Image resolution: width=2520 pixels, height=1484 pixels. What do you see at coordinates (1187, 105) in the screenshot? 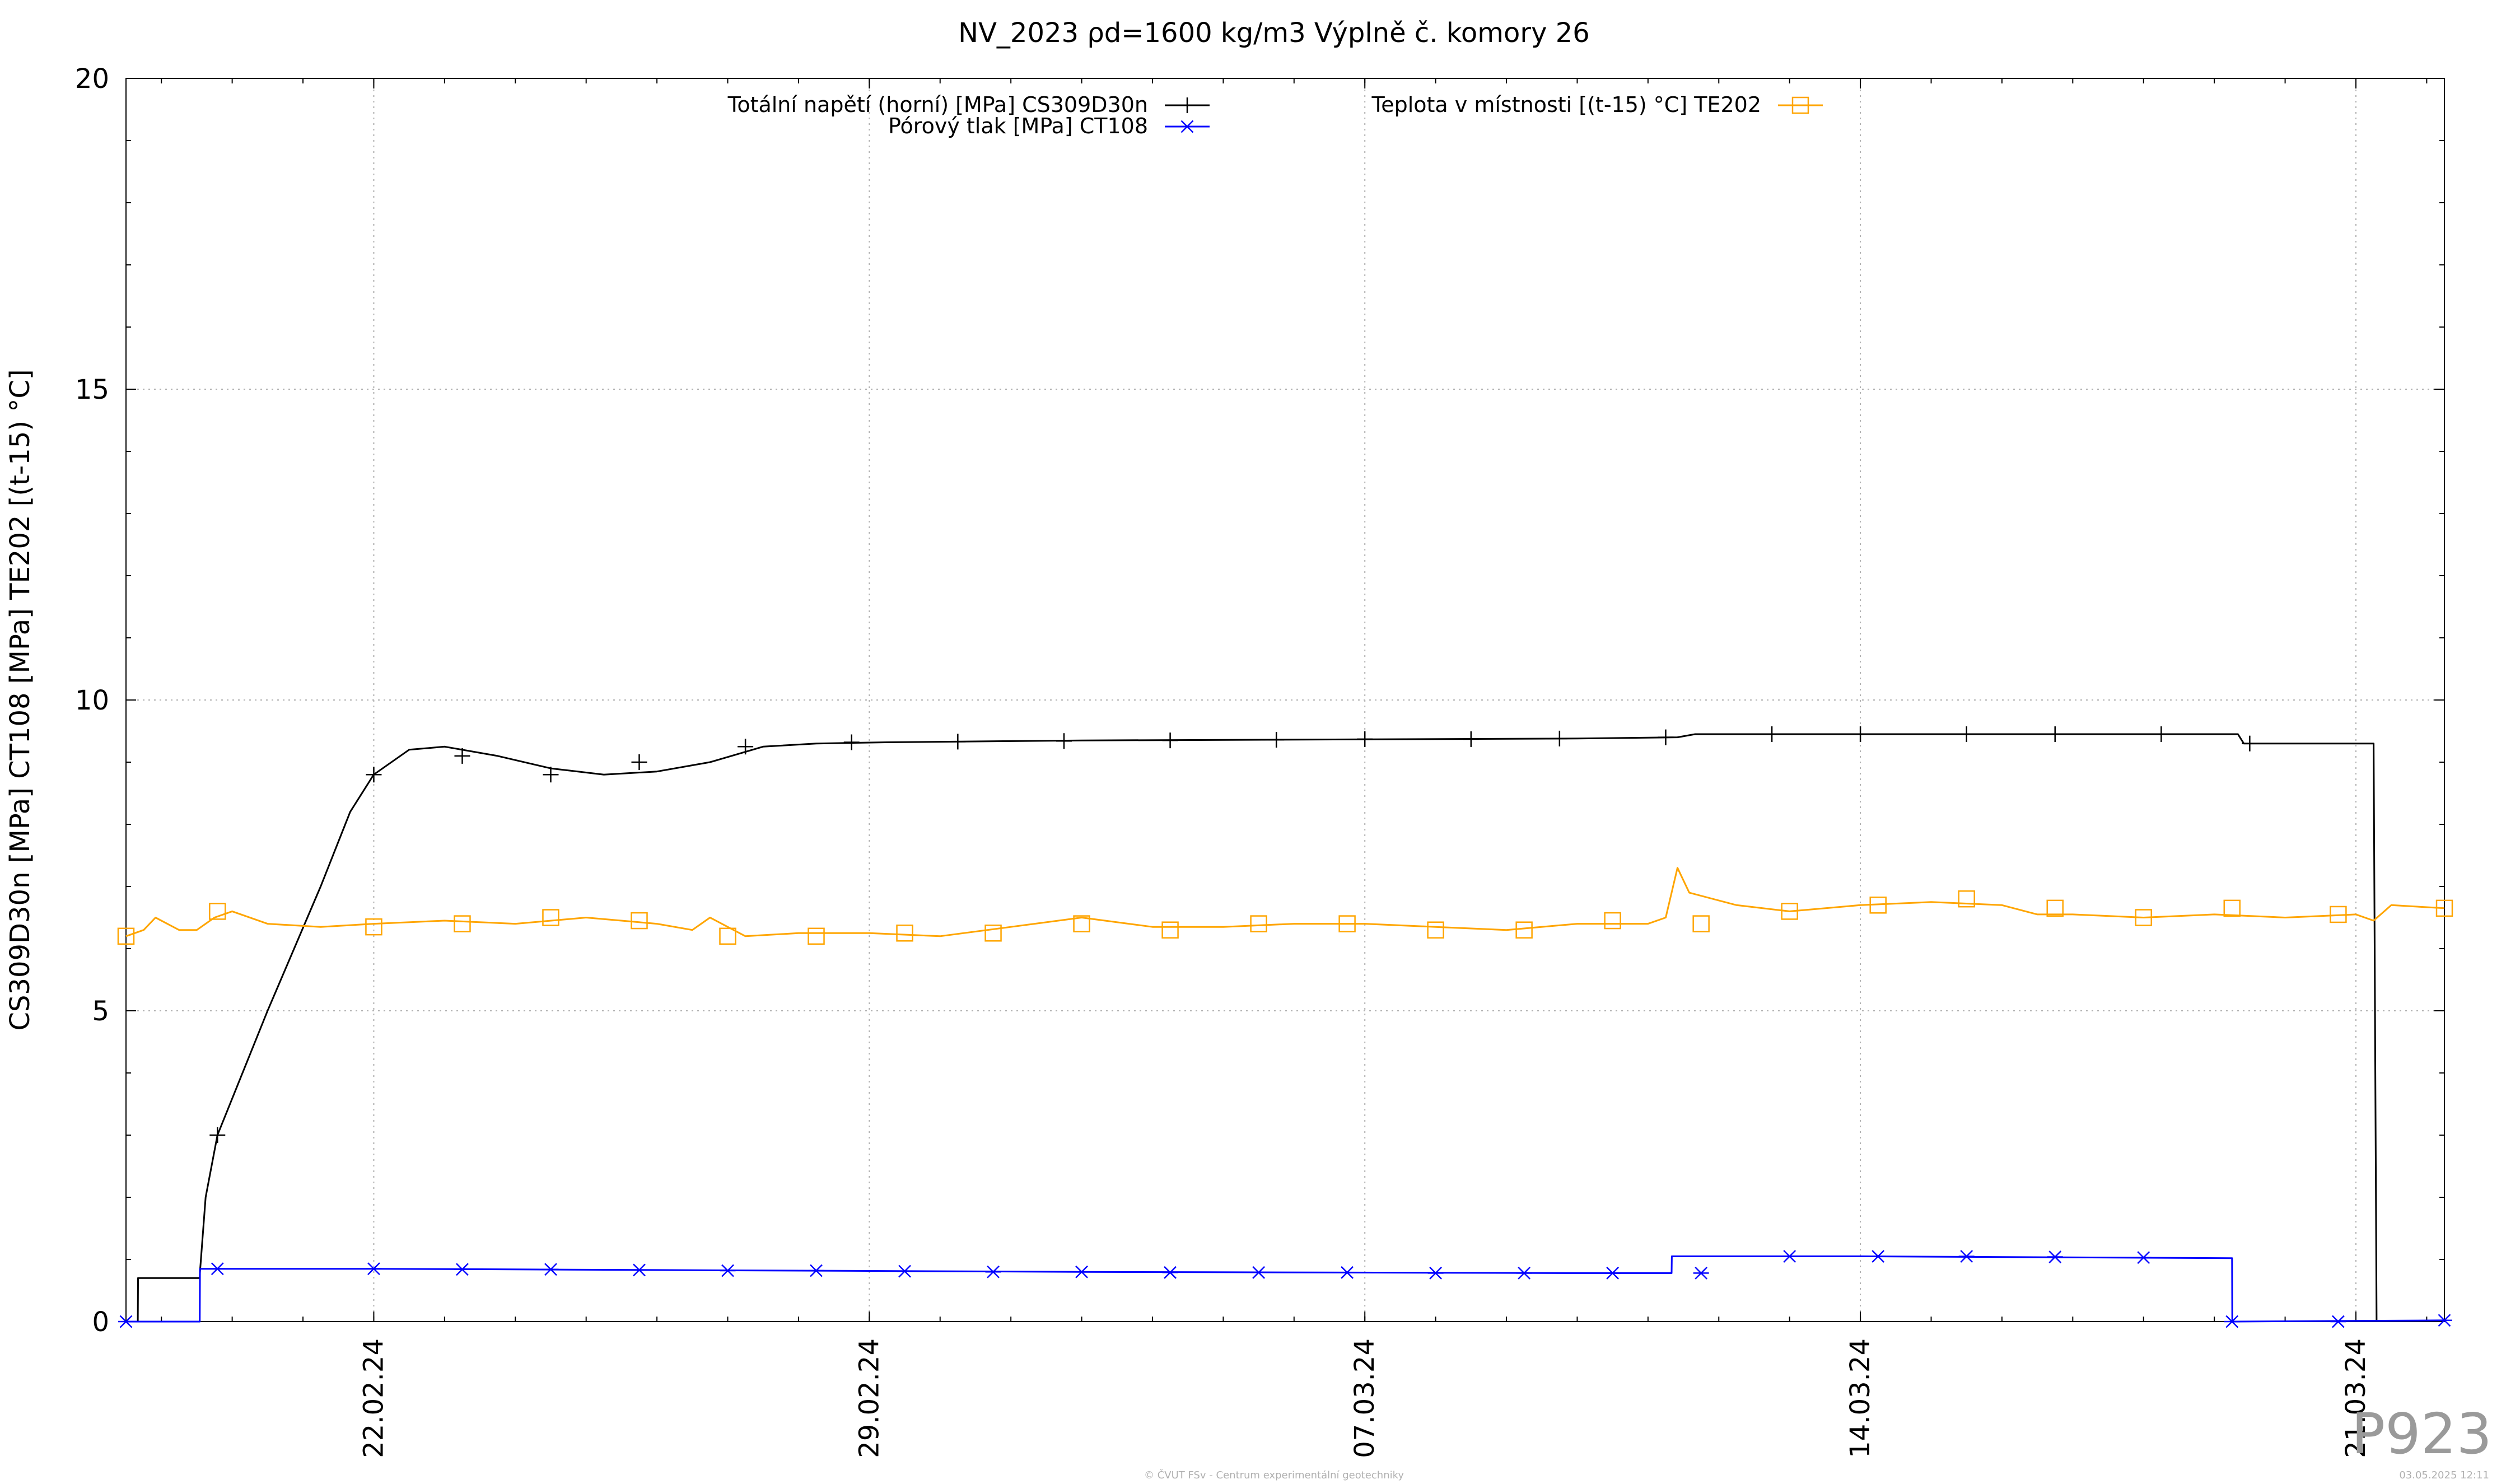
I see `legend-total-stress-marker` at bounding box center [1187, 105].